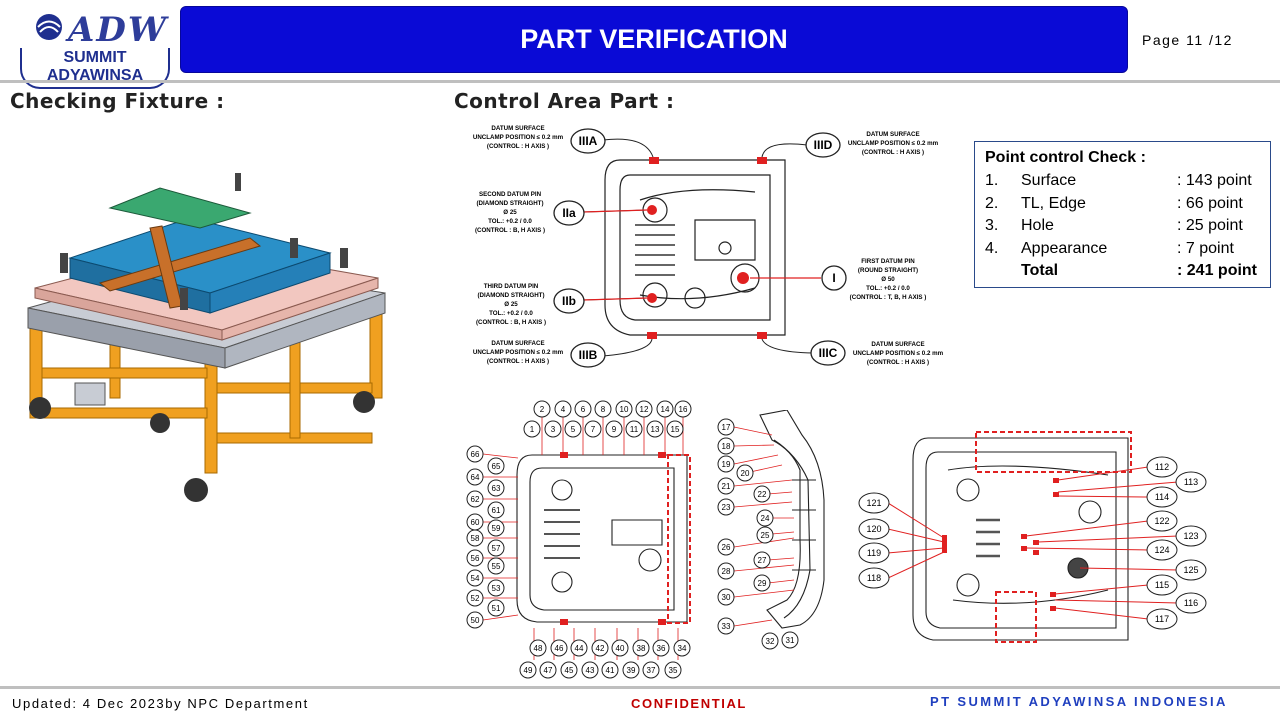  I want to click on note-iib-line3: Ø 25, so click(511, 304).